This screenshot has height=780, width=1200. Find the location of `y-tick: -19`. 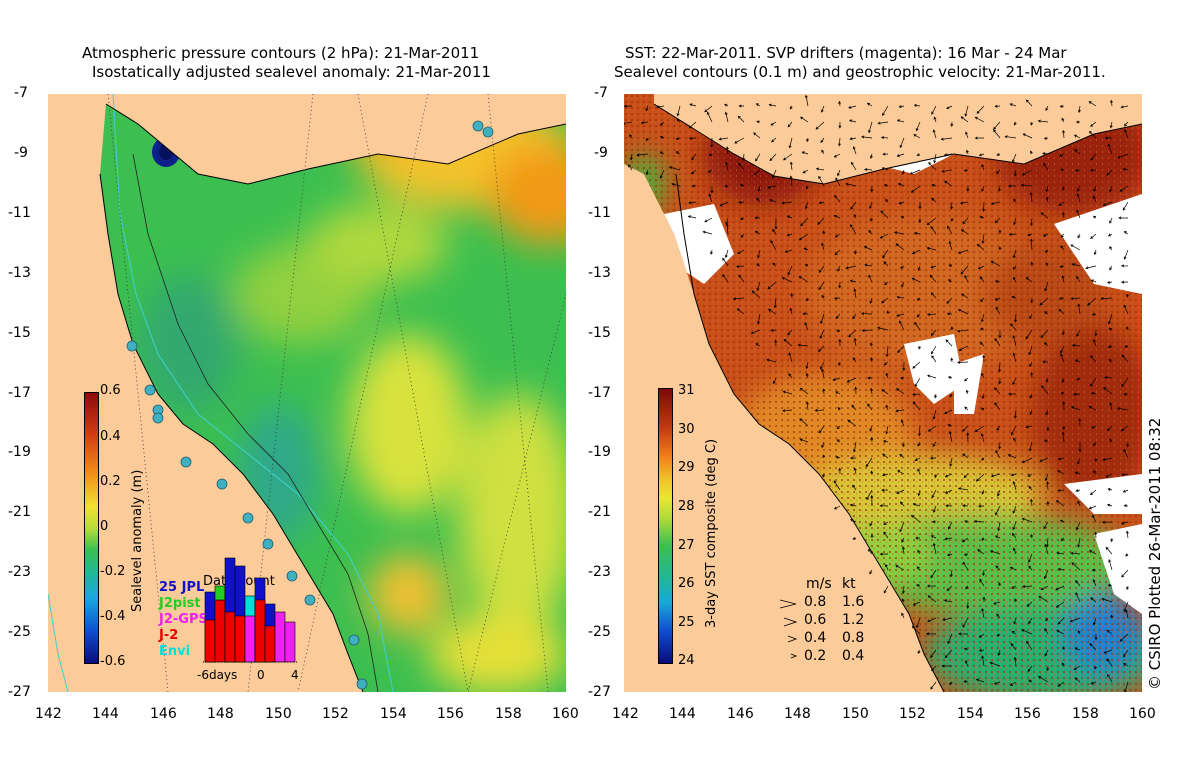

y-tick: -19 is located at coordinates (599, 452).